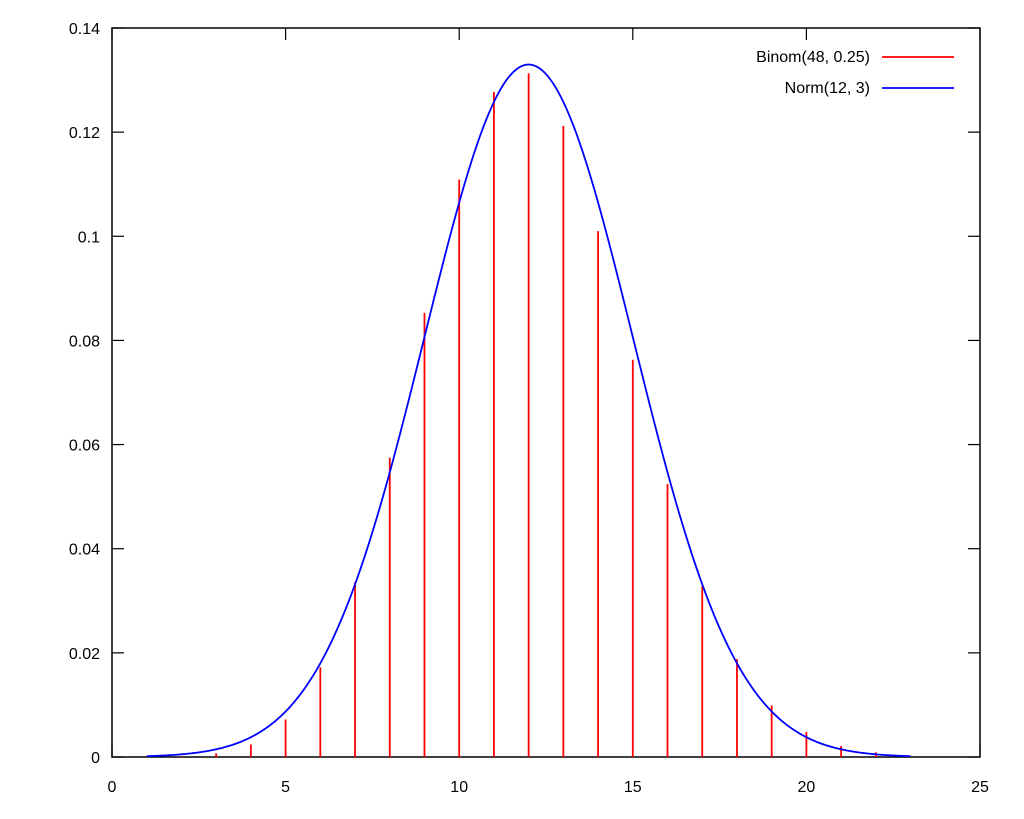  Describe the element at coordinates (285, 787) in the screenshot. I see `x-tick-label: 5` at that location.